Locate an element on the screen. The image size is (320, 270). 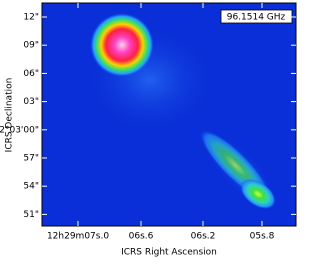
y-tick-label: 12" is located at coordinates (31, 18).